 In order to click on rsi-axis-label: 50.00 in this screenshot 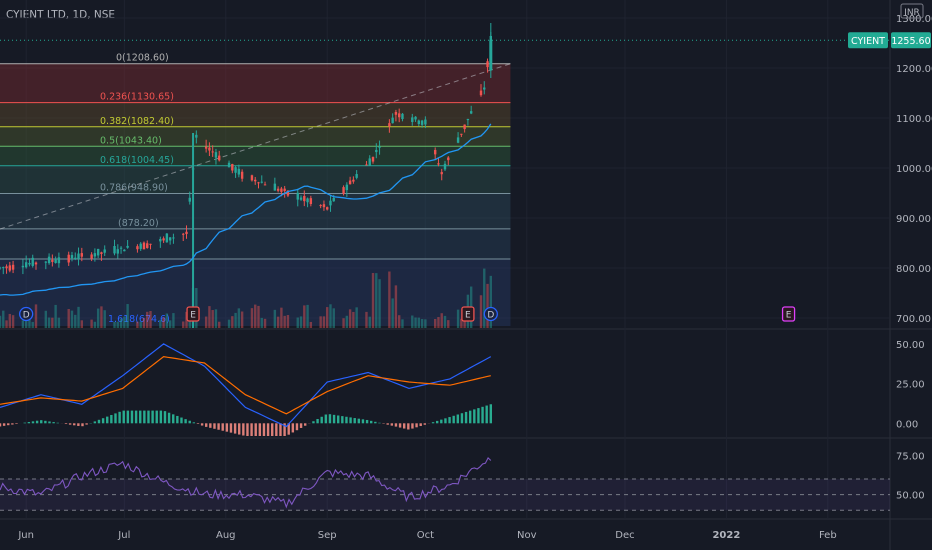, I will do `click(910, 496)`.